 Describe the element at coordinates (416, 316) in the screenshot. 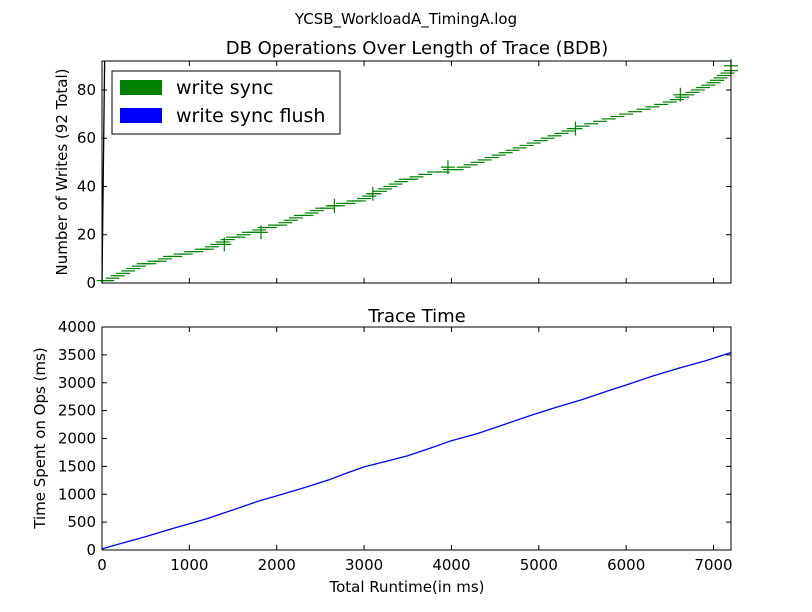

I see `bottom-chart-title: Trace Time` at that location.